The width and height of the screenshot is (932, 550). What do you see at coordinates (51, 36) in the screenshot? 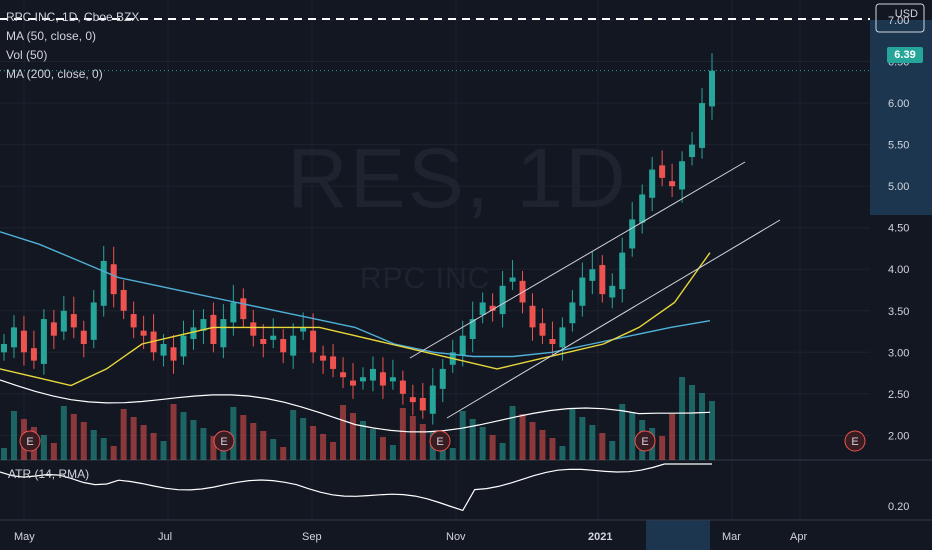
I see `legend-ma50: MA (50, close, 0)` at bounding box center [51, 36].